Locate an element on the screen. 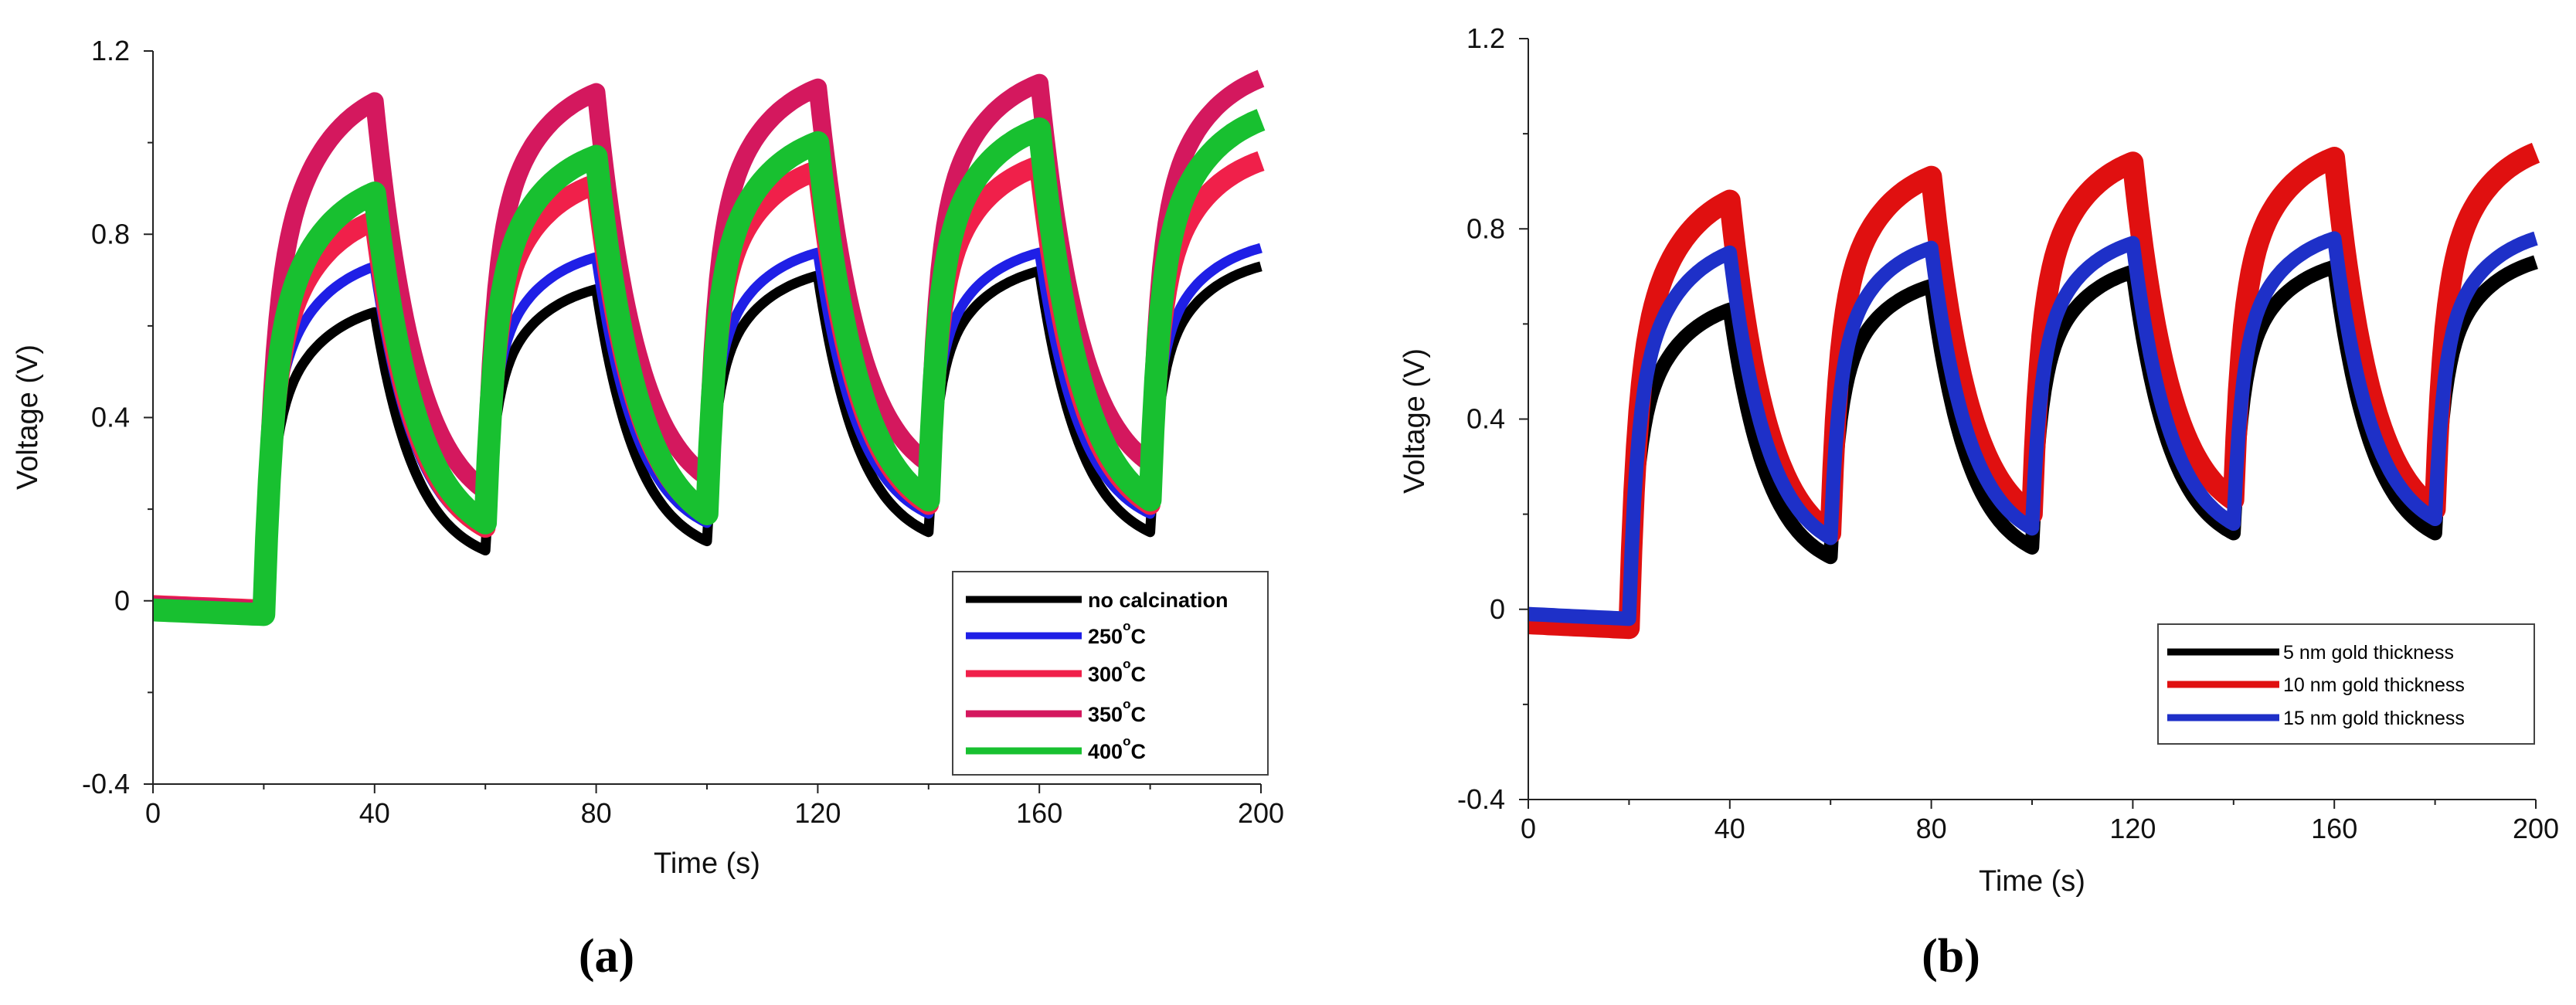 The height and width of the screenshot is (1005, 2576). y-tick-label-a-3: 0.8 is located at coordinates (110, 234).